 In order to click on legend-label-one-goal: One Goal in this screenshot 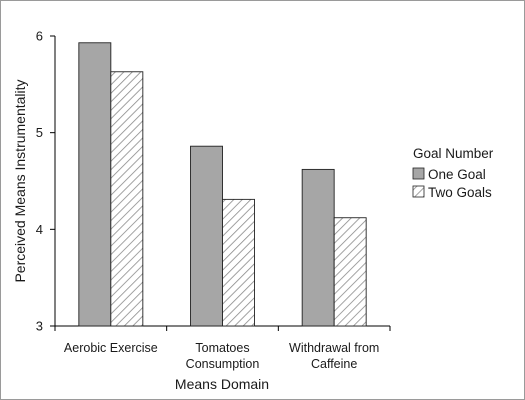, I will do `click(457, 174)`.